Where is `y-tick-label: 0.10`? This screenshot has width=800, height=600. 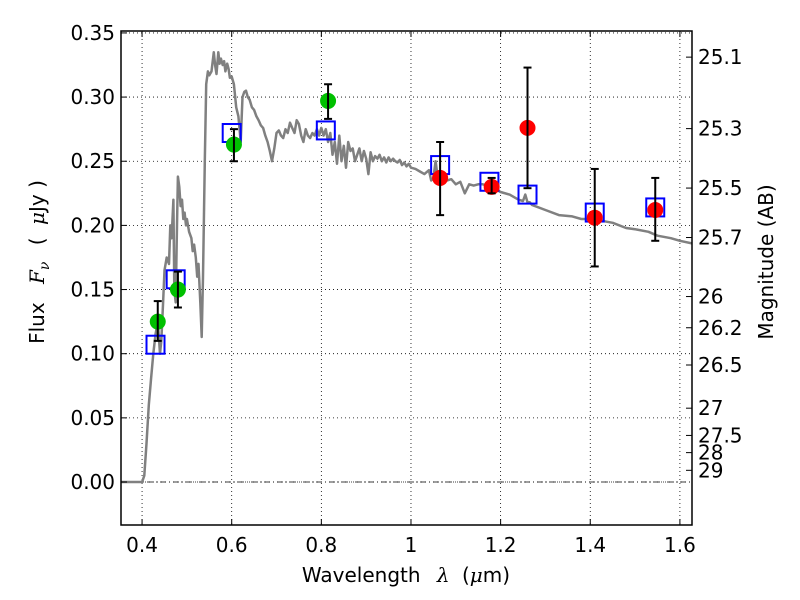 y-tick-label: 0.10 is located at coordinates (92, 354).